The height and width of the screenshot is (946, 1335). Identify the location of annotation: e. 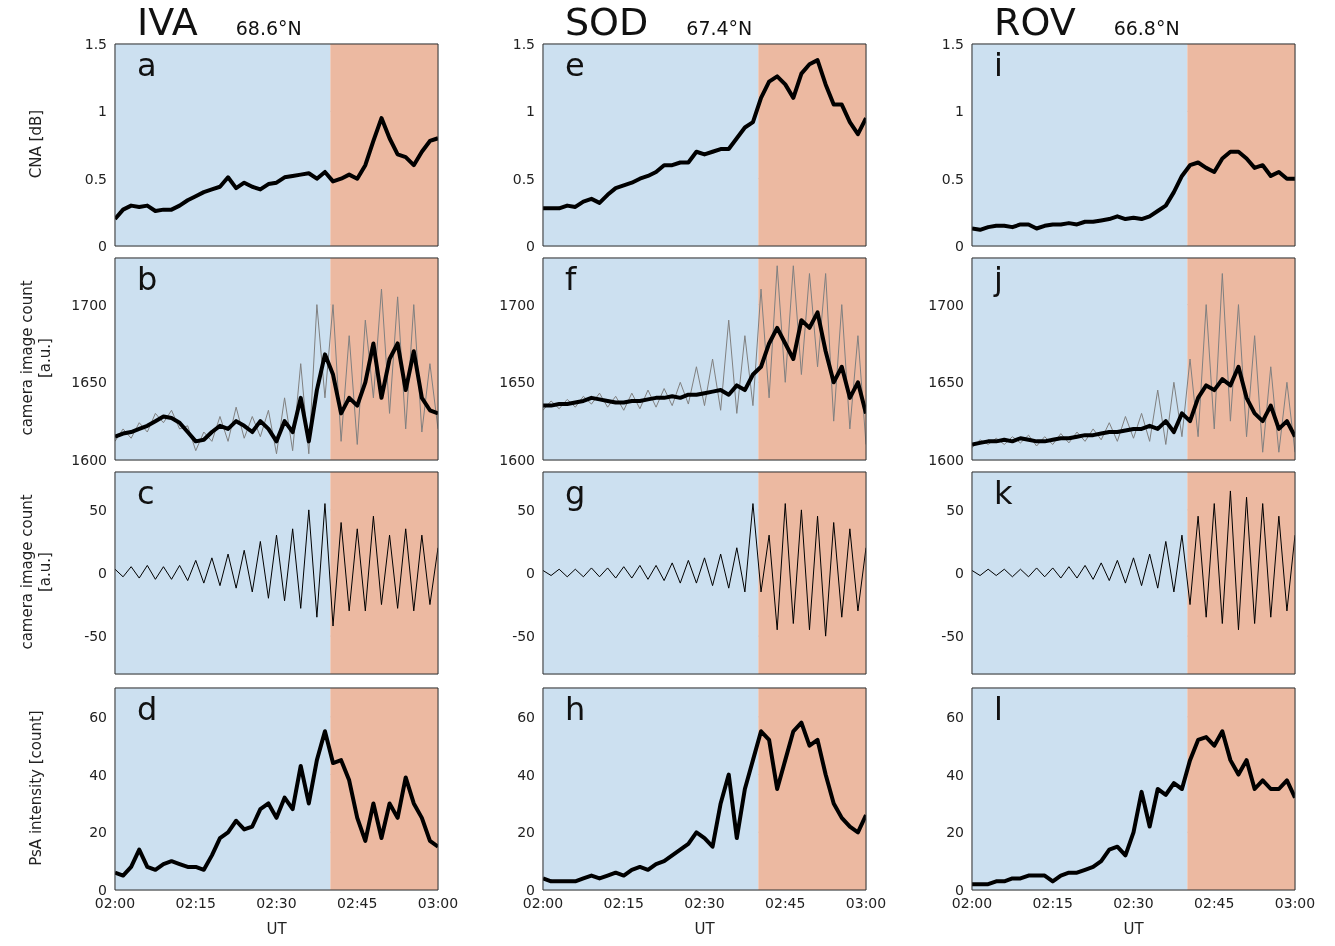
(575, 65).